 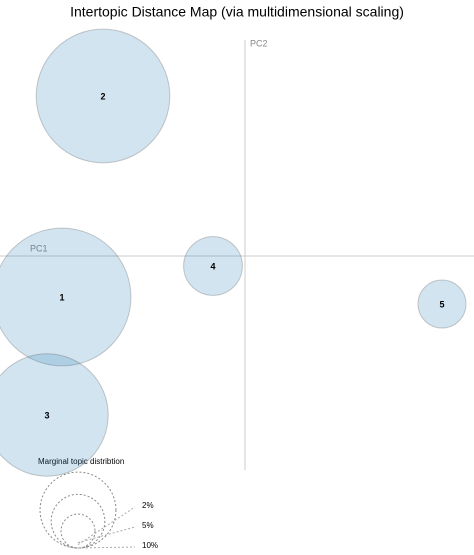 I want to click on y-axis-label: PC2, so click(x=259, y=43).